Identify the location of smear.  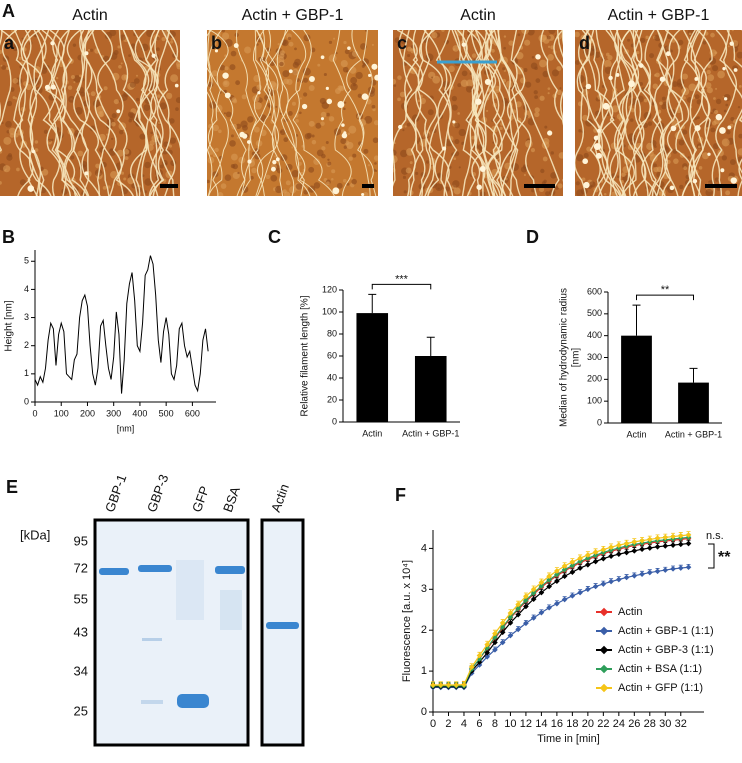
(190, 590).